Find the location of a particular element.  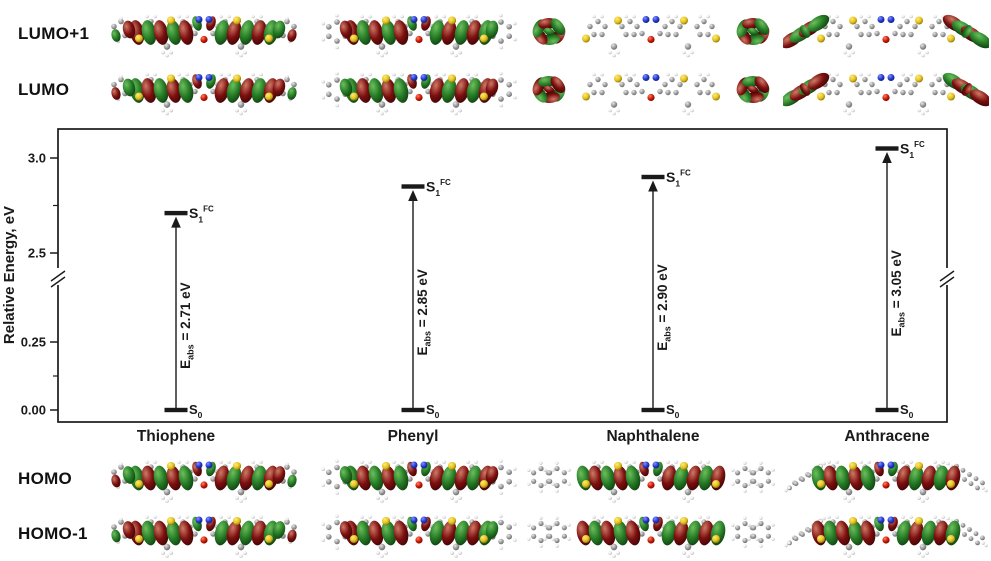

orbital-image-homo-1-naphthalene is located at coordinates (651, 533).